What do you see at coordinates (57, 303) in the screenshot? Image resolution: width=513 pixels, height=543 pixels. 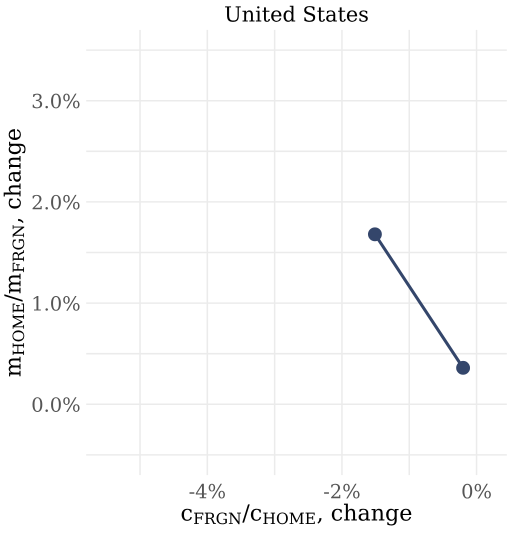 I see `y-tick-label: 1.0%` at bounding box center [57, 303].